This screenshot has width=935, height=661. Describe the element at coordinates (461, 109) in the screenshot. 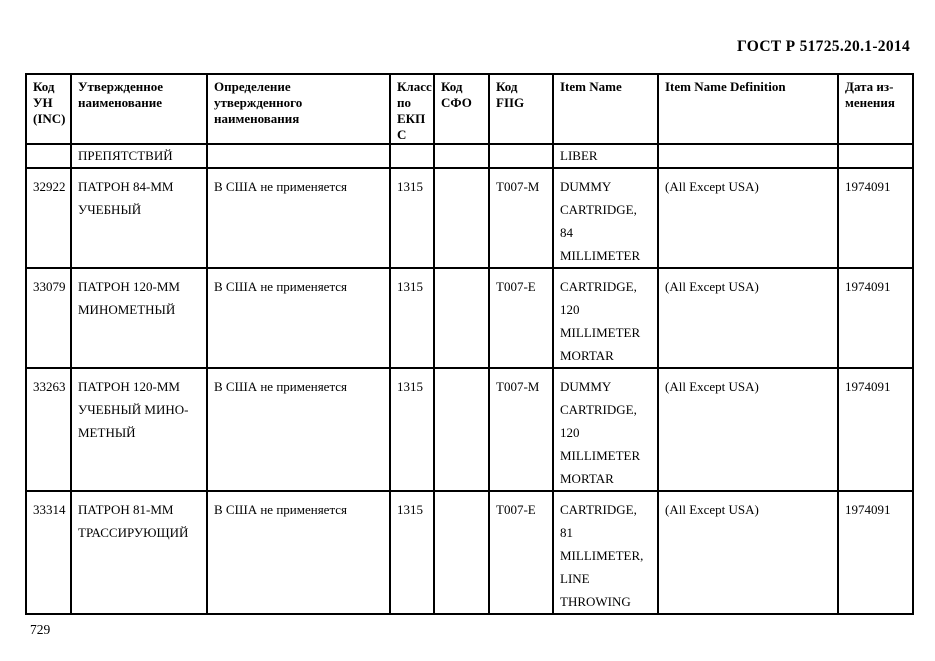

I see `column-header-sfo-code: Код СФО` at that location.